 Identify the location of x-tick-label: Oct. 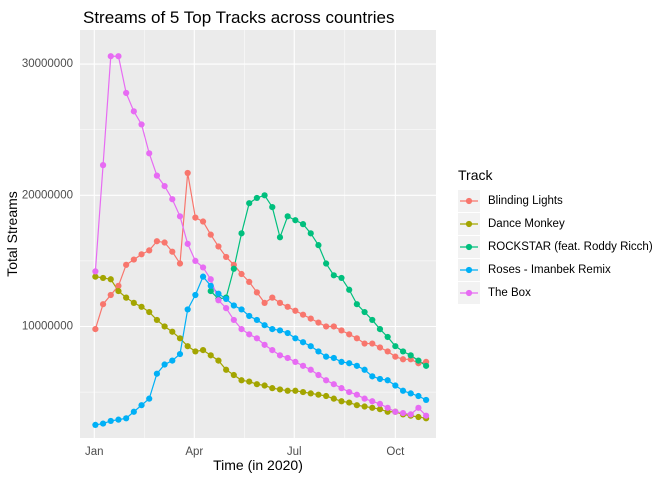
(395, 452).